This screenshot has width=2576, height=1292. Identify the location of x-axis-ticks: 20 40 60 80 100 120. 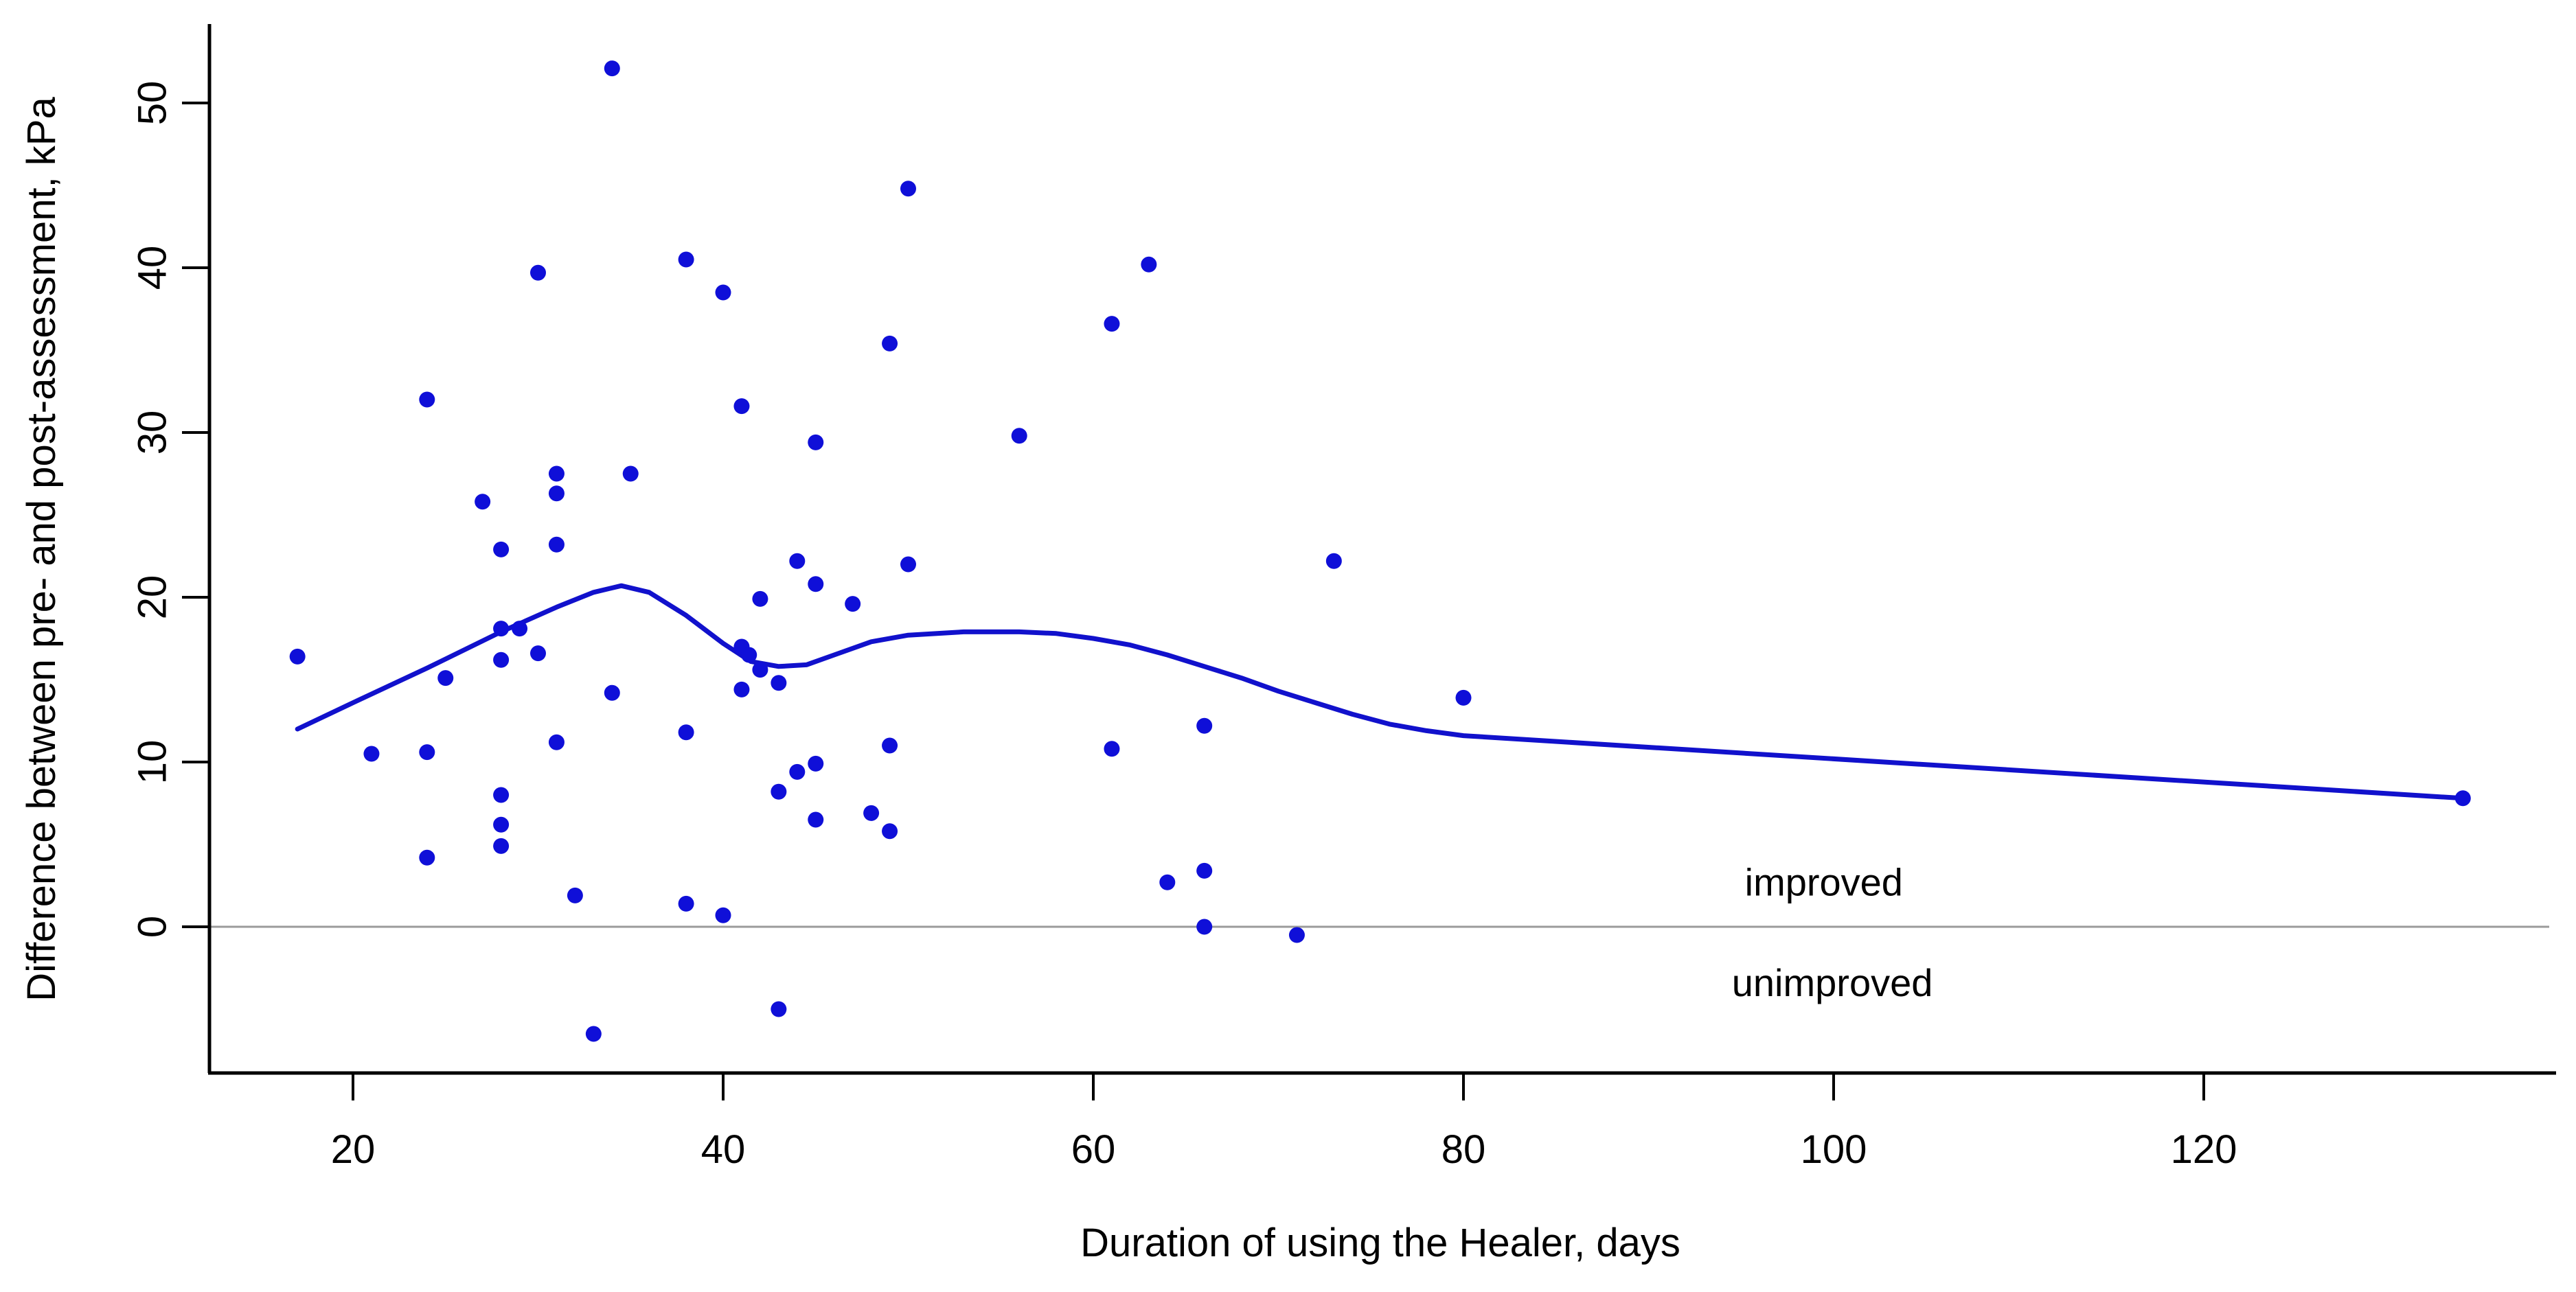
(1284, 1122).